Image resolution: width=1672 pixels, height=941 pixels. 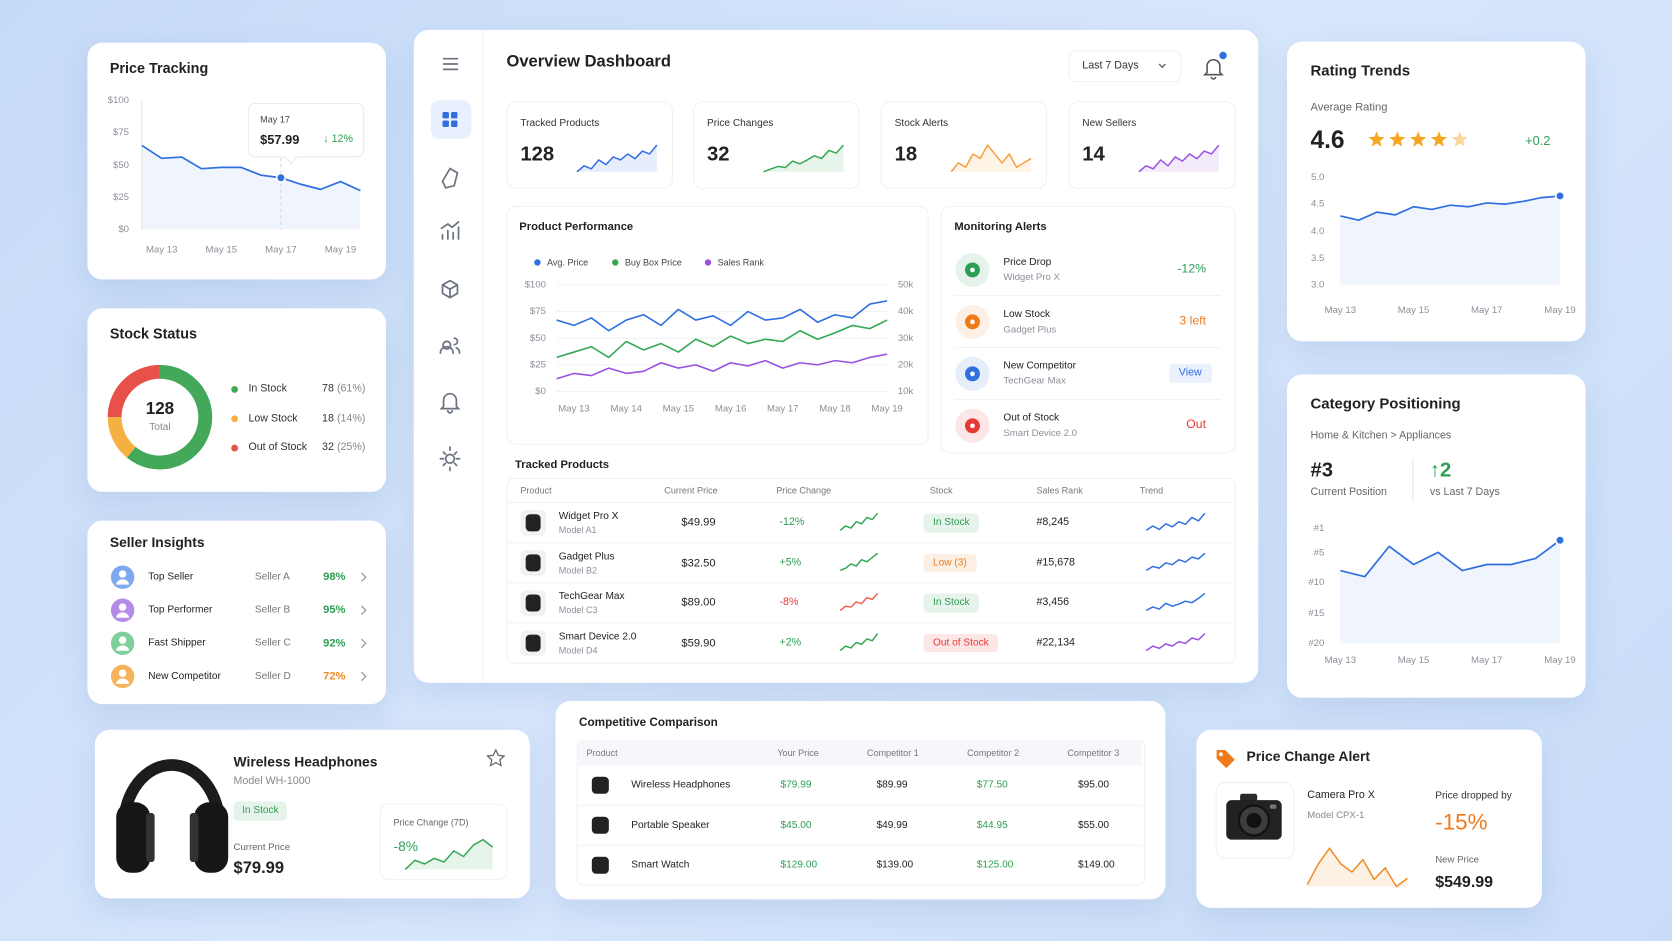 I want to click on settings-nav-icon, so click(x=450, y=459).